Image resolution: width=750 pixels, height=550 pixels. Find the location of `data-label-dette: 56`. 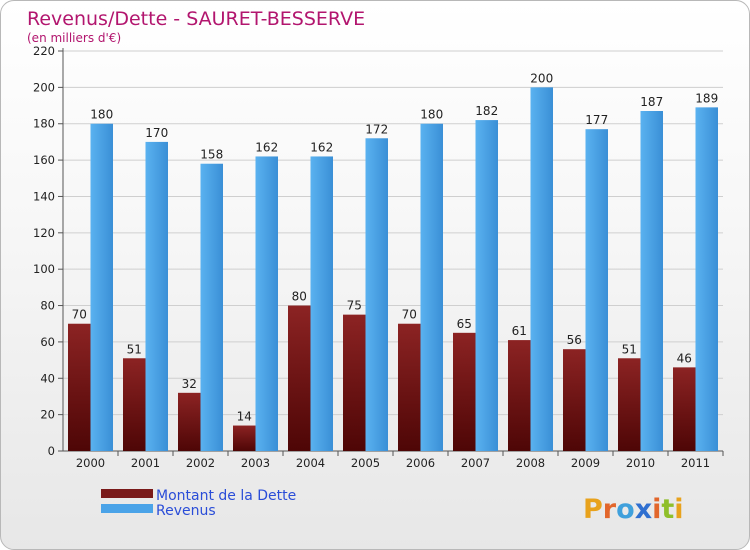

data-label-dette: 56 is located at coordinates (574, 340).